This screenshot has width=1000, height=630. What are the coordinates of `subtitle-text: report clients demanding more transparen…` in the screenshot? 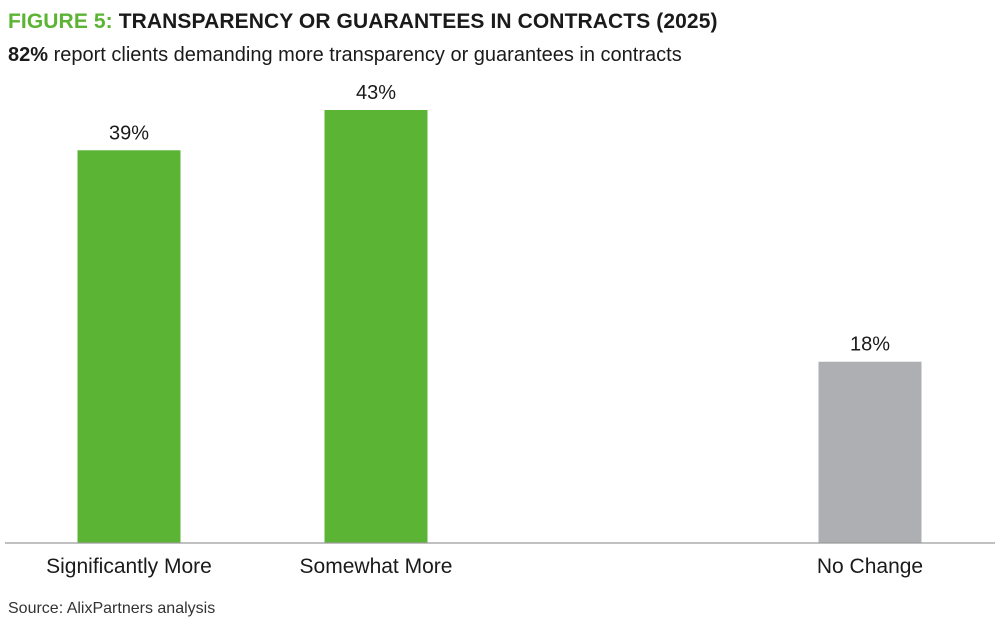 It's located at (367, 55).